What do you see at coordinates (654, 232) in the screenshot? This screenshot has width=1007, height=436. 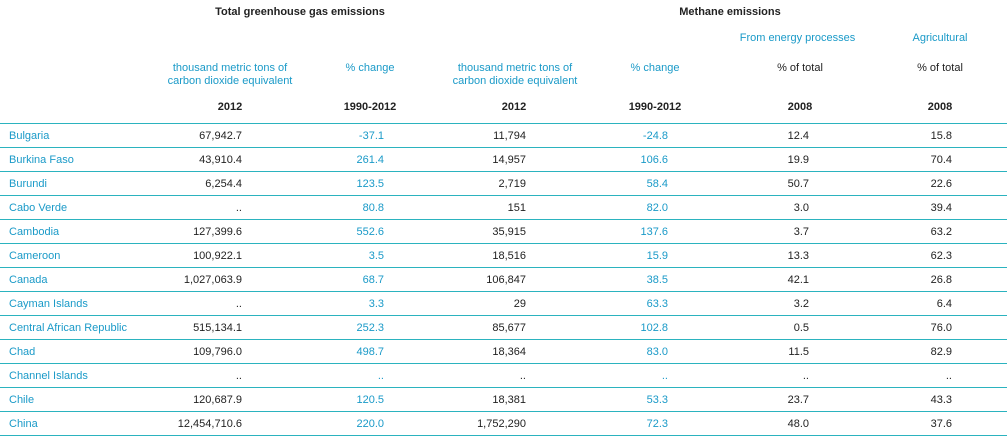 I see `cell-ch4-change: 137.6` at bounding box center [654, 232].